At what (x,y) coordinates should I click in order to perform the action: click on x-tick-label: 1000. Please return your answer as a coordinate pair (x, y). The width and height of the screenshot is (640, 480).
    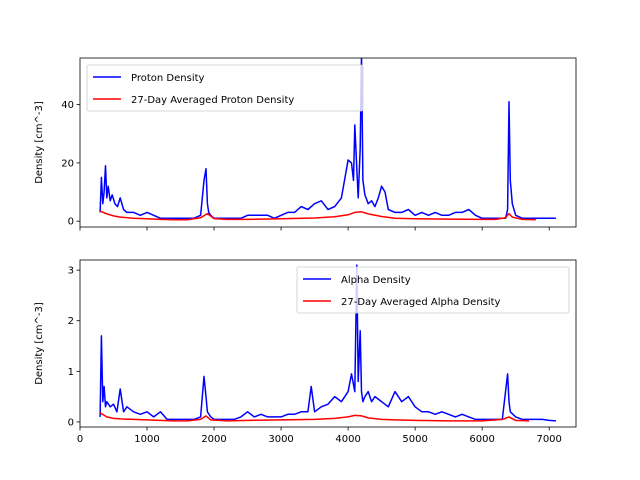
    Looking at the image, I should click on (146, 439).